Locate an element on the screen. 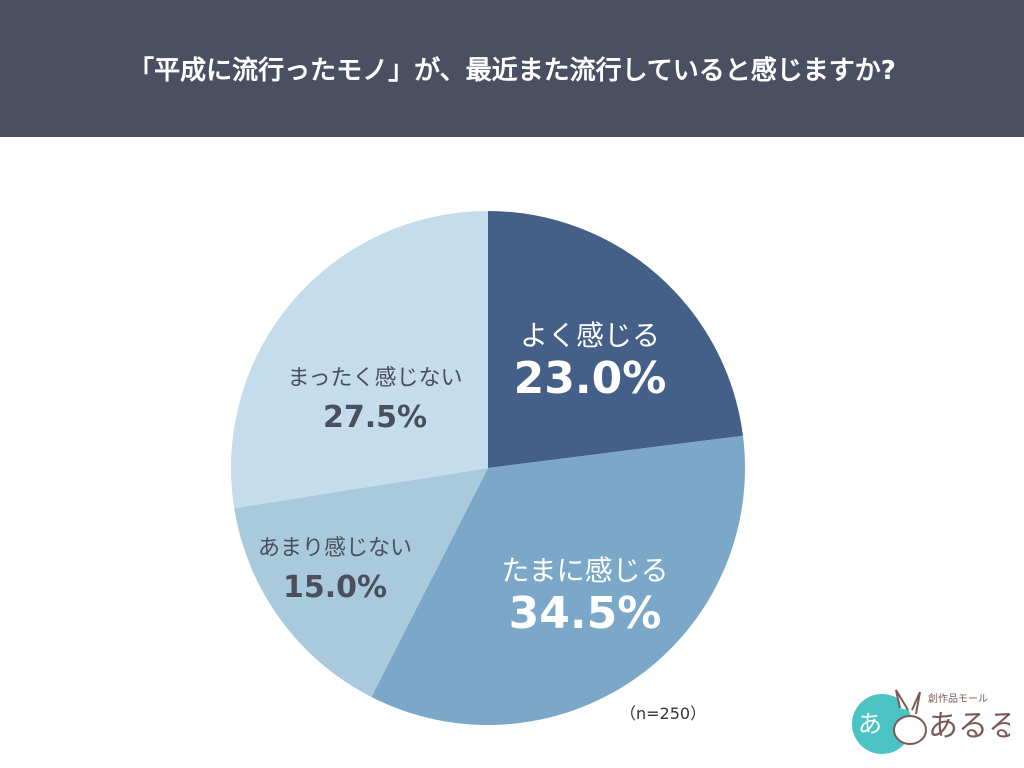 Image resolution: width=1024 pixels, height=768 pixels. slice-value: 27.5% is located at coordinates (375, 417).